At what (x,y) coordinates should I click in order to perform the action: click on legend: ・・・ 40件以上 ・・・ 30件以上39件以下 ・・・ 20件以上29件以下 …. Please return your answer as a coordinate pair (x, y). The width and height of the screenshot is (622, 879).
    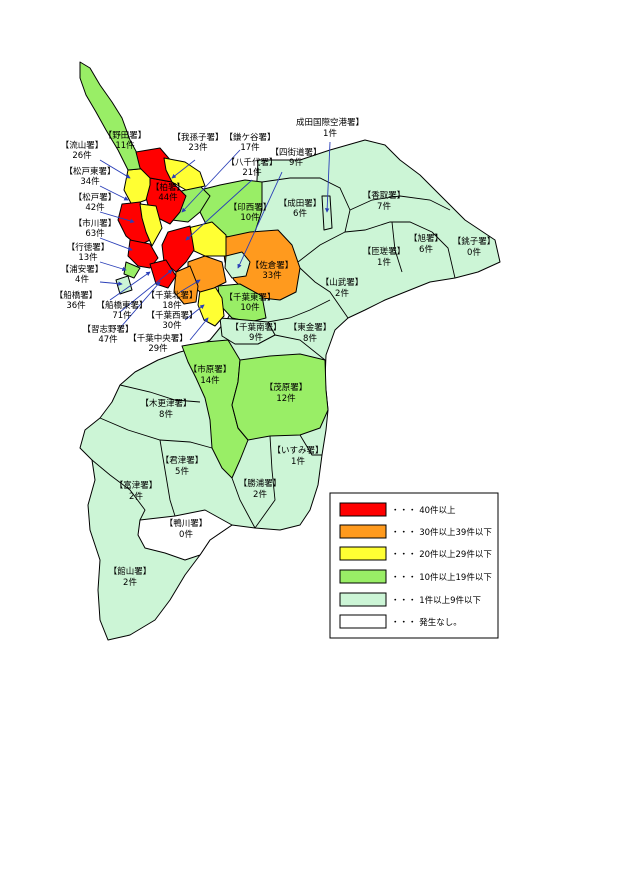
    Looking at the image, I should click on (414, 565).